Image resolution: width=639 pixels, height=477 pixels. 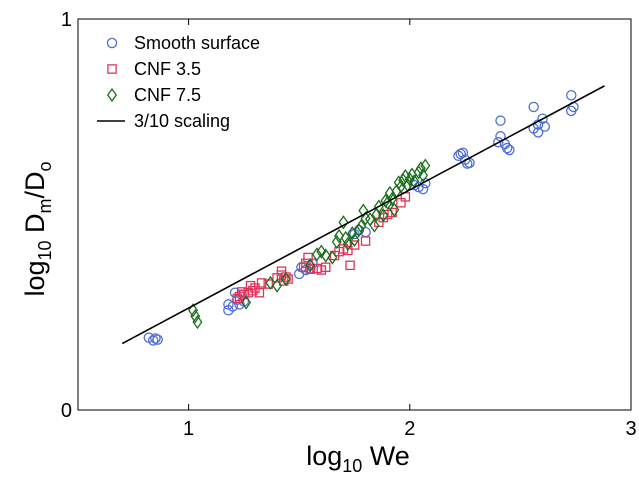 What do you see at coordinates (197, 43) in the screenshot?
I see `legend-label: Smooth surface` at bounding box center [197, 43].